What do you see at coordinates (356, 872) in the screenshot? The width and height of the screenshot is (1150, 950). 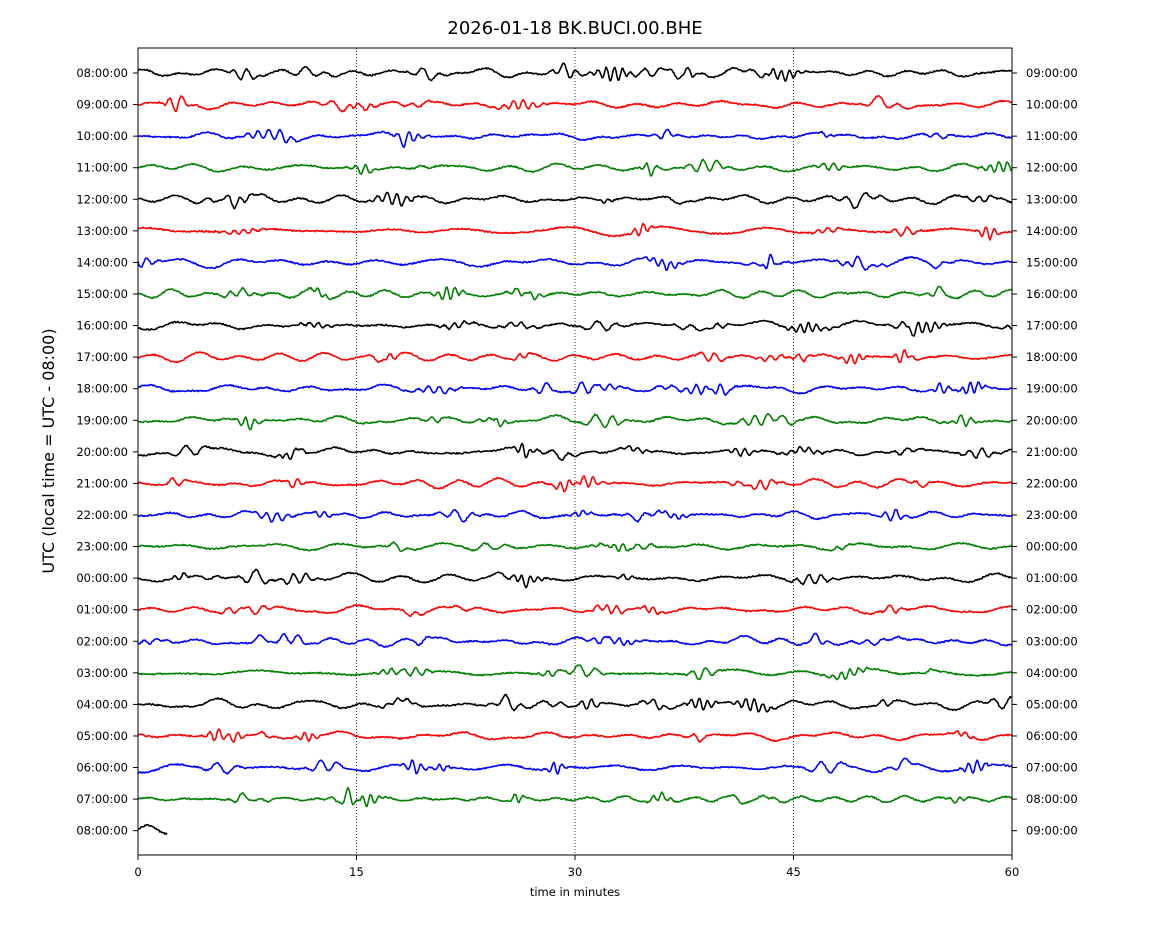 I see `x-tick-label: 15` at bounding box center [356, 872].